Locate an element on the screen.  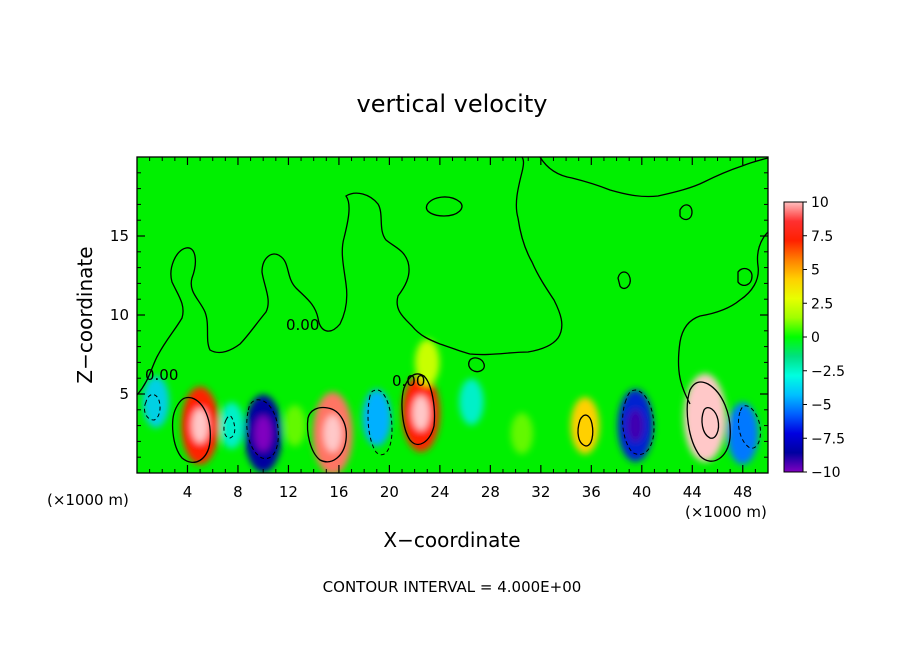
y-tick-label: 5 is located at coordinates (124, 394).